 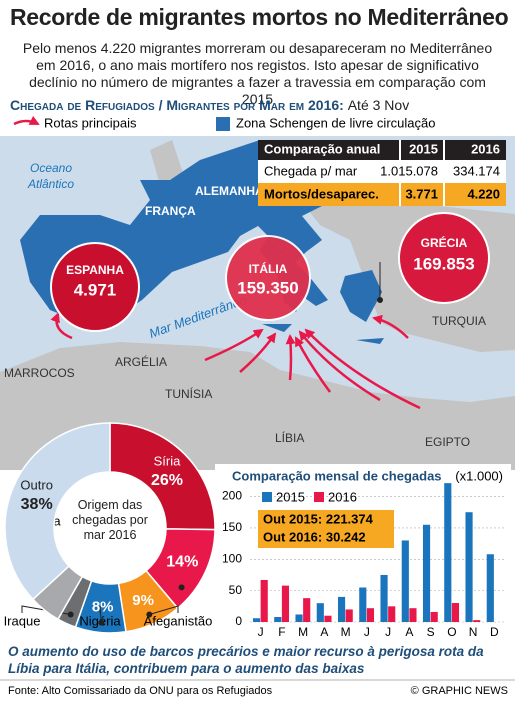 What do you see at coordinates (361, 296) in the screenshot?
I see `schengen-greece` at bounding box center [361, 296].